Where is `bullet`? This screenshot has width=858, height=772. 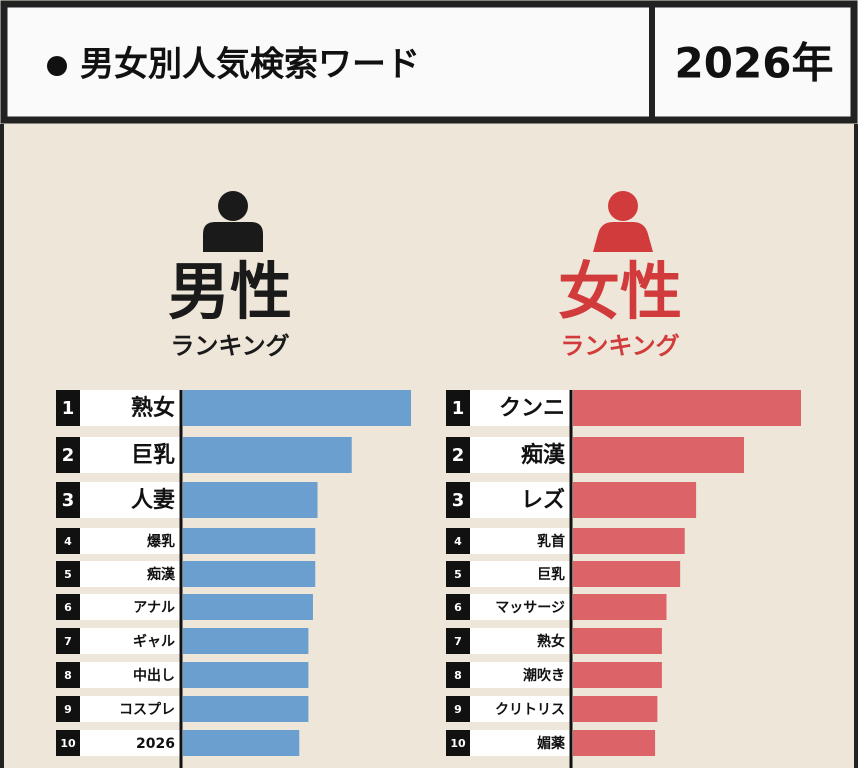
bullet is located at coordinates (57, 66).